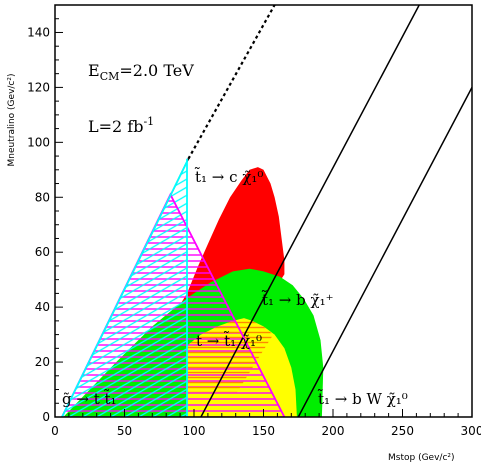 This screenshot has width=481, height=466. Describe the element at coordinates (38, 142) in the screenshot. I see `y-tick-label: 100` at that location.